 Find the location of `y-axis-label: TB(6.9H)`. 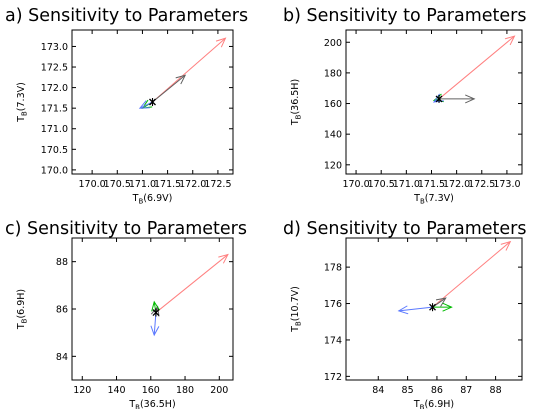

y-axis-label: TB(6.9H) is located at coordinates (22, 309).